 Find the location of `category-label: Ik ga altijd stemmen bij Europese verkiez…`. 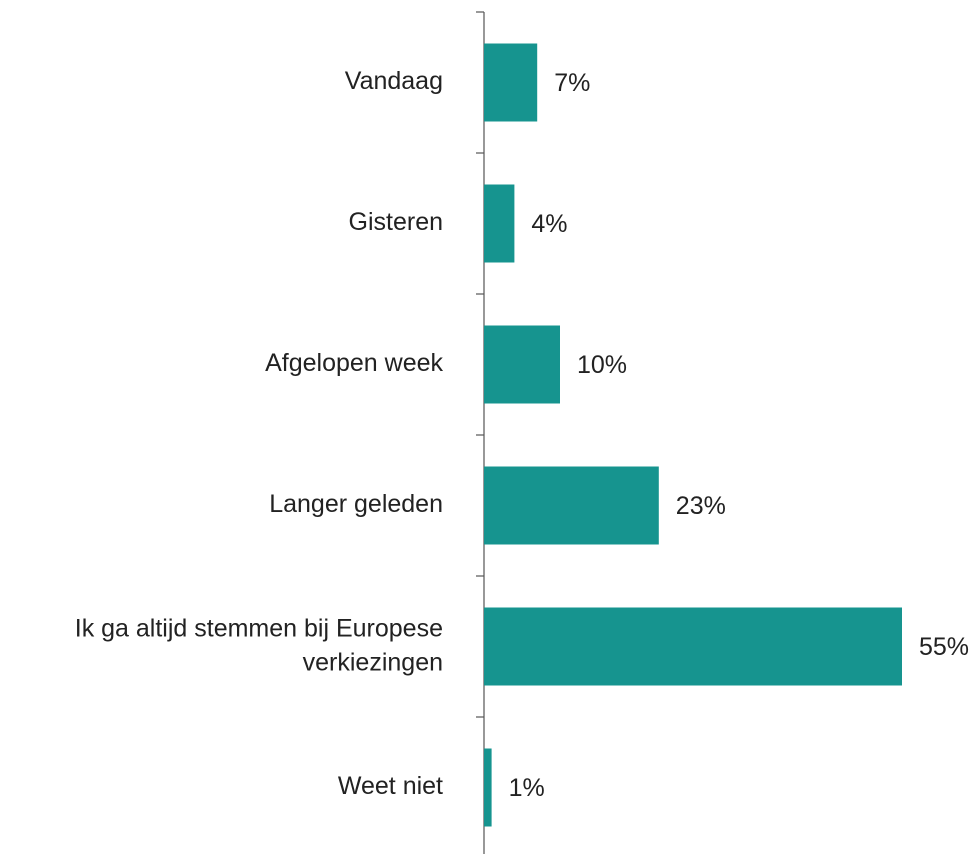

category-label: Ik ga altijd stemmen bij Europese verkiez… is located at coordinates (259, 645).